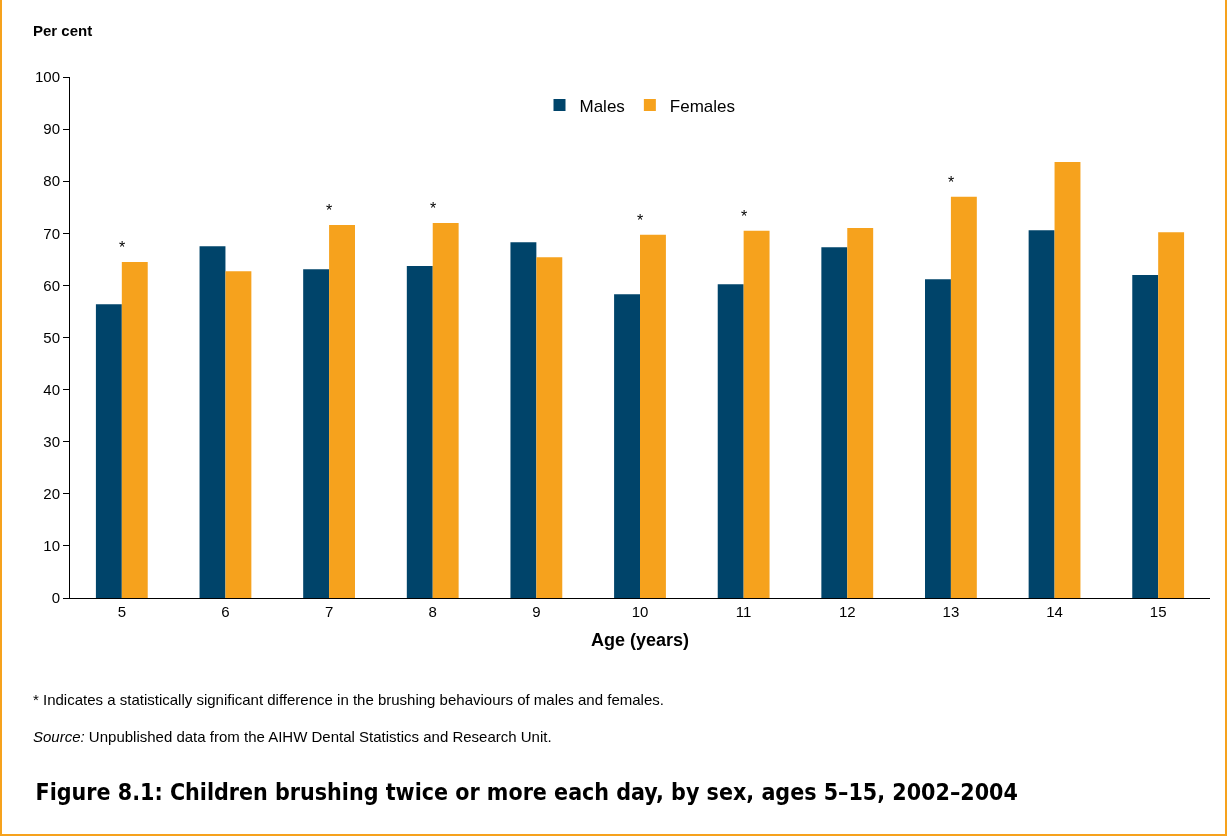 This screenshot has height=838, width=1227. What do you see at coordinates (1054, 611) in the screenshot?
I see `x-tick-label: 14` at bounding box center [1054, 611].